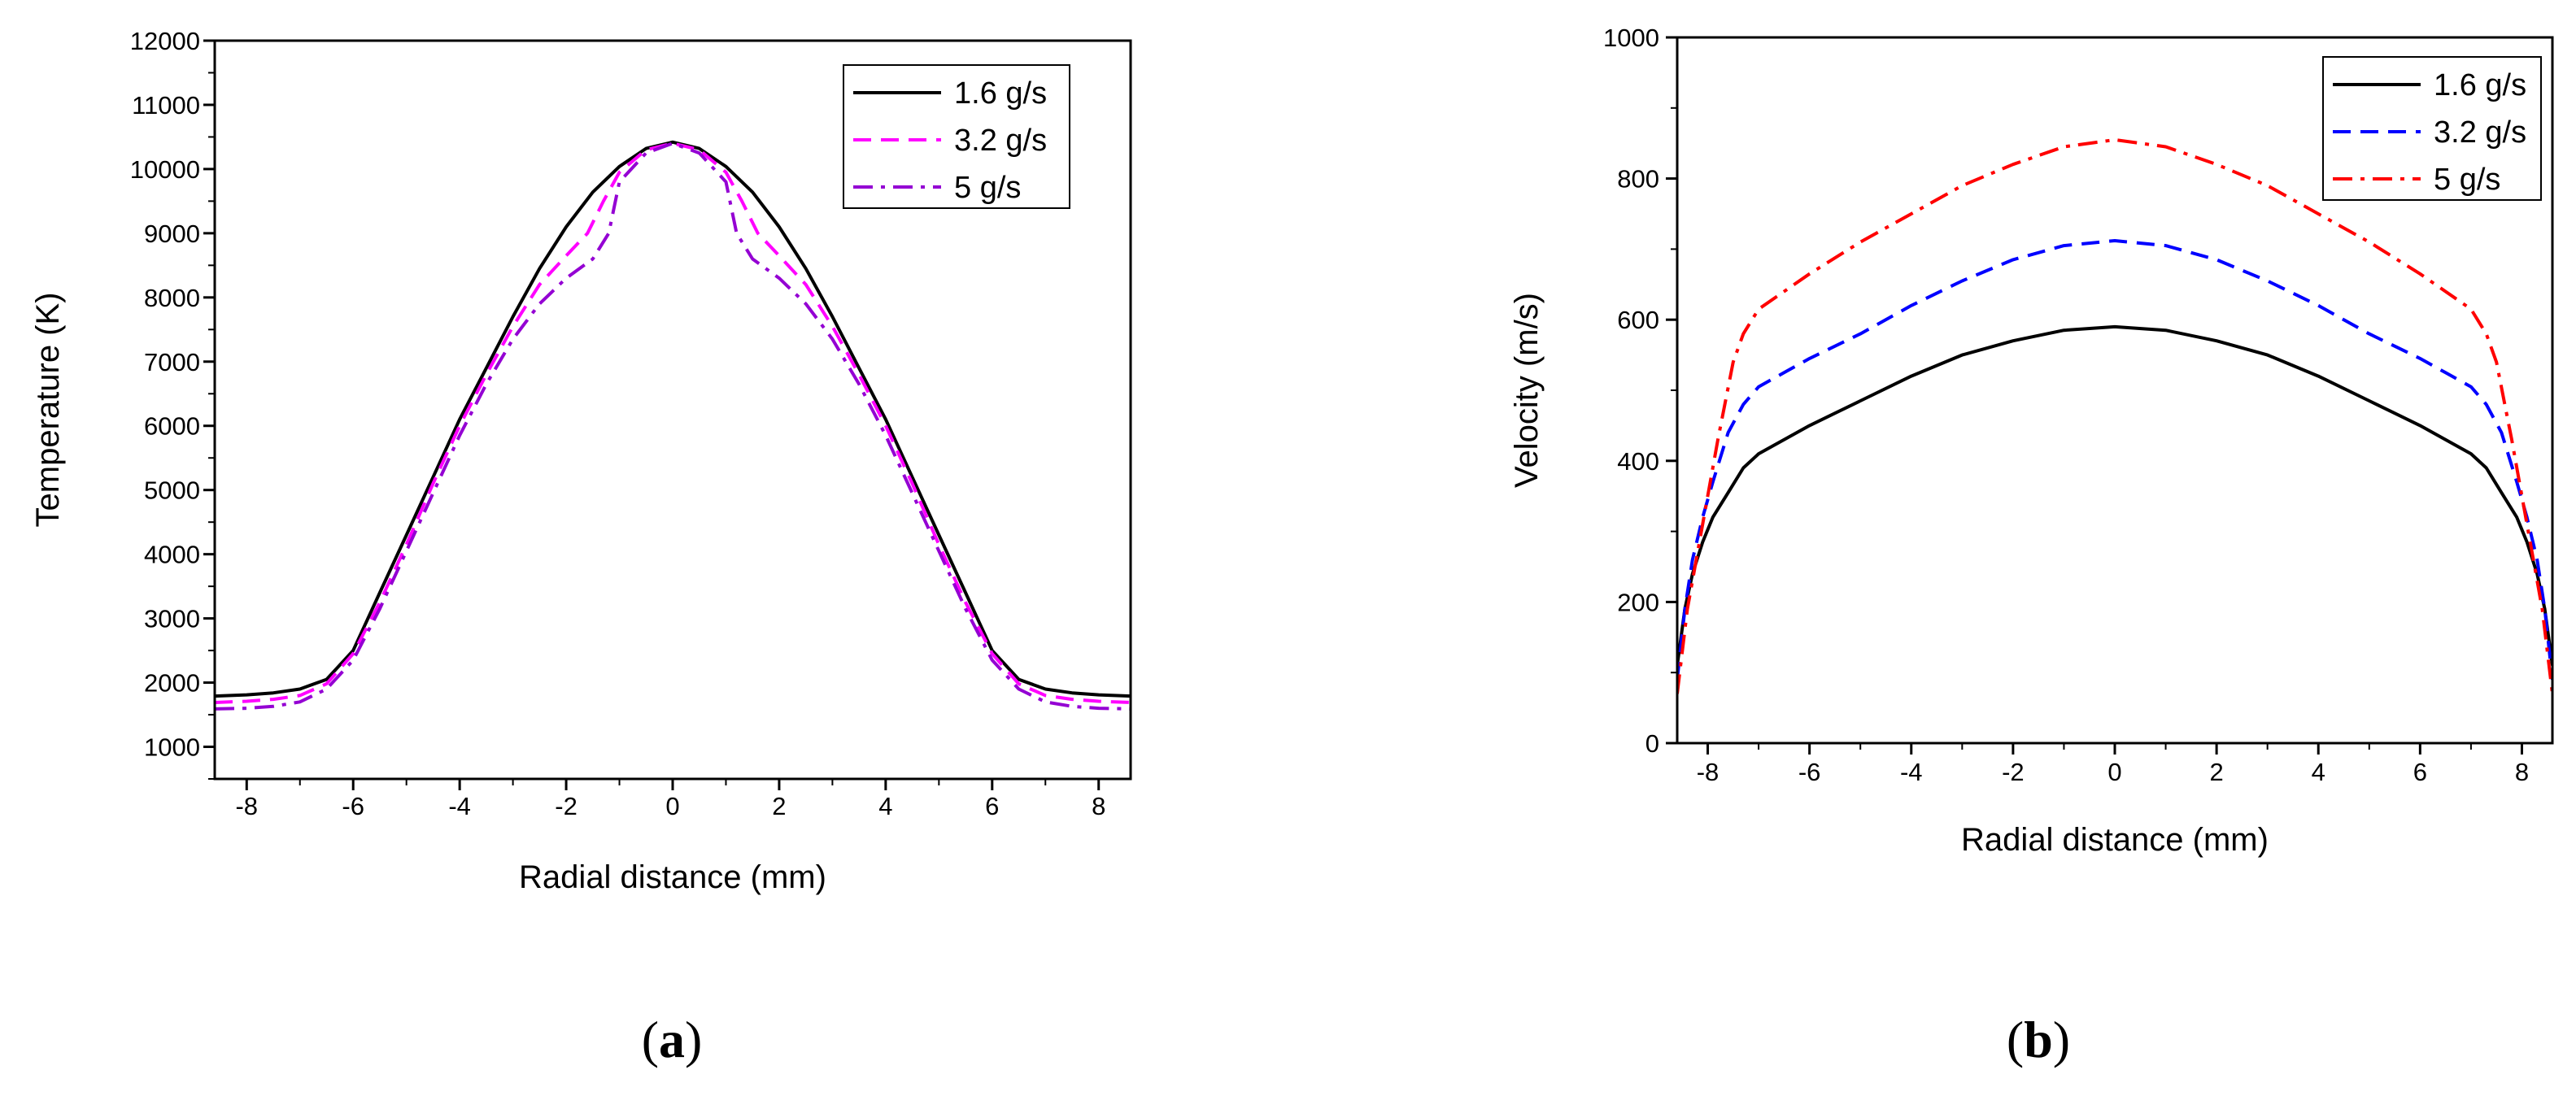 The height and width of the screenshot is (1096, 2576). I want to click on panel-a-x-tick-label: 2, so click(779, 806).